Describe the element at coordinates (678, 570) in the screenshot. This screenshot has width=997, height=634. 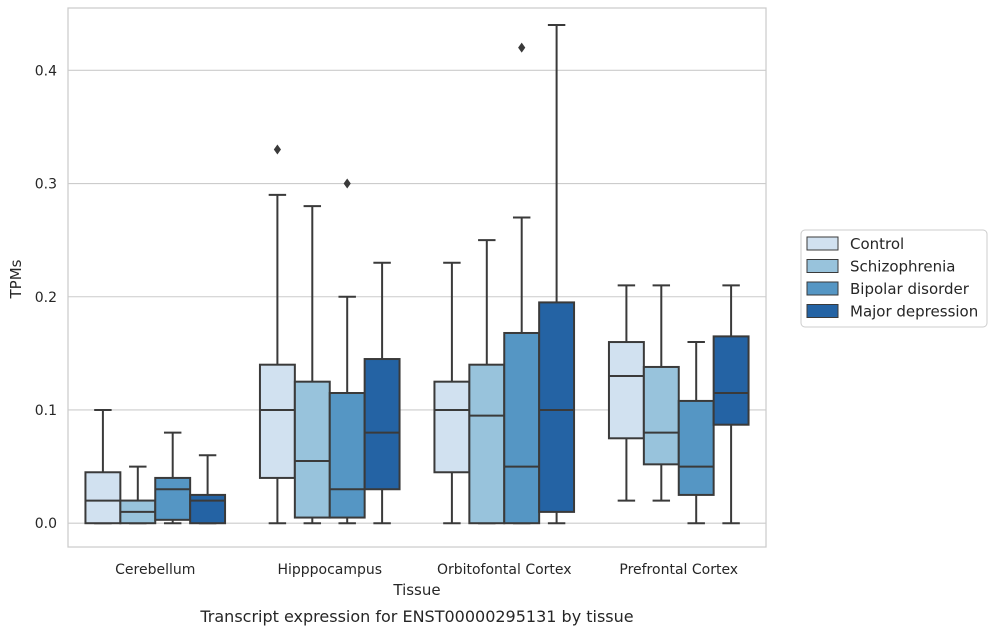
I see `x-tick-label: Prefrontal Cortex` at that location.